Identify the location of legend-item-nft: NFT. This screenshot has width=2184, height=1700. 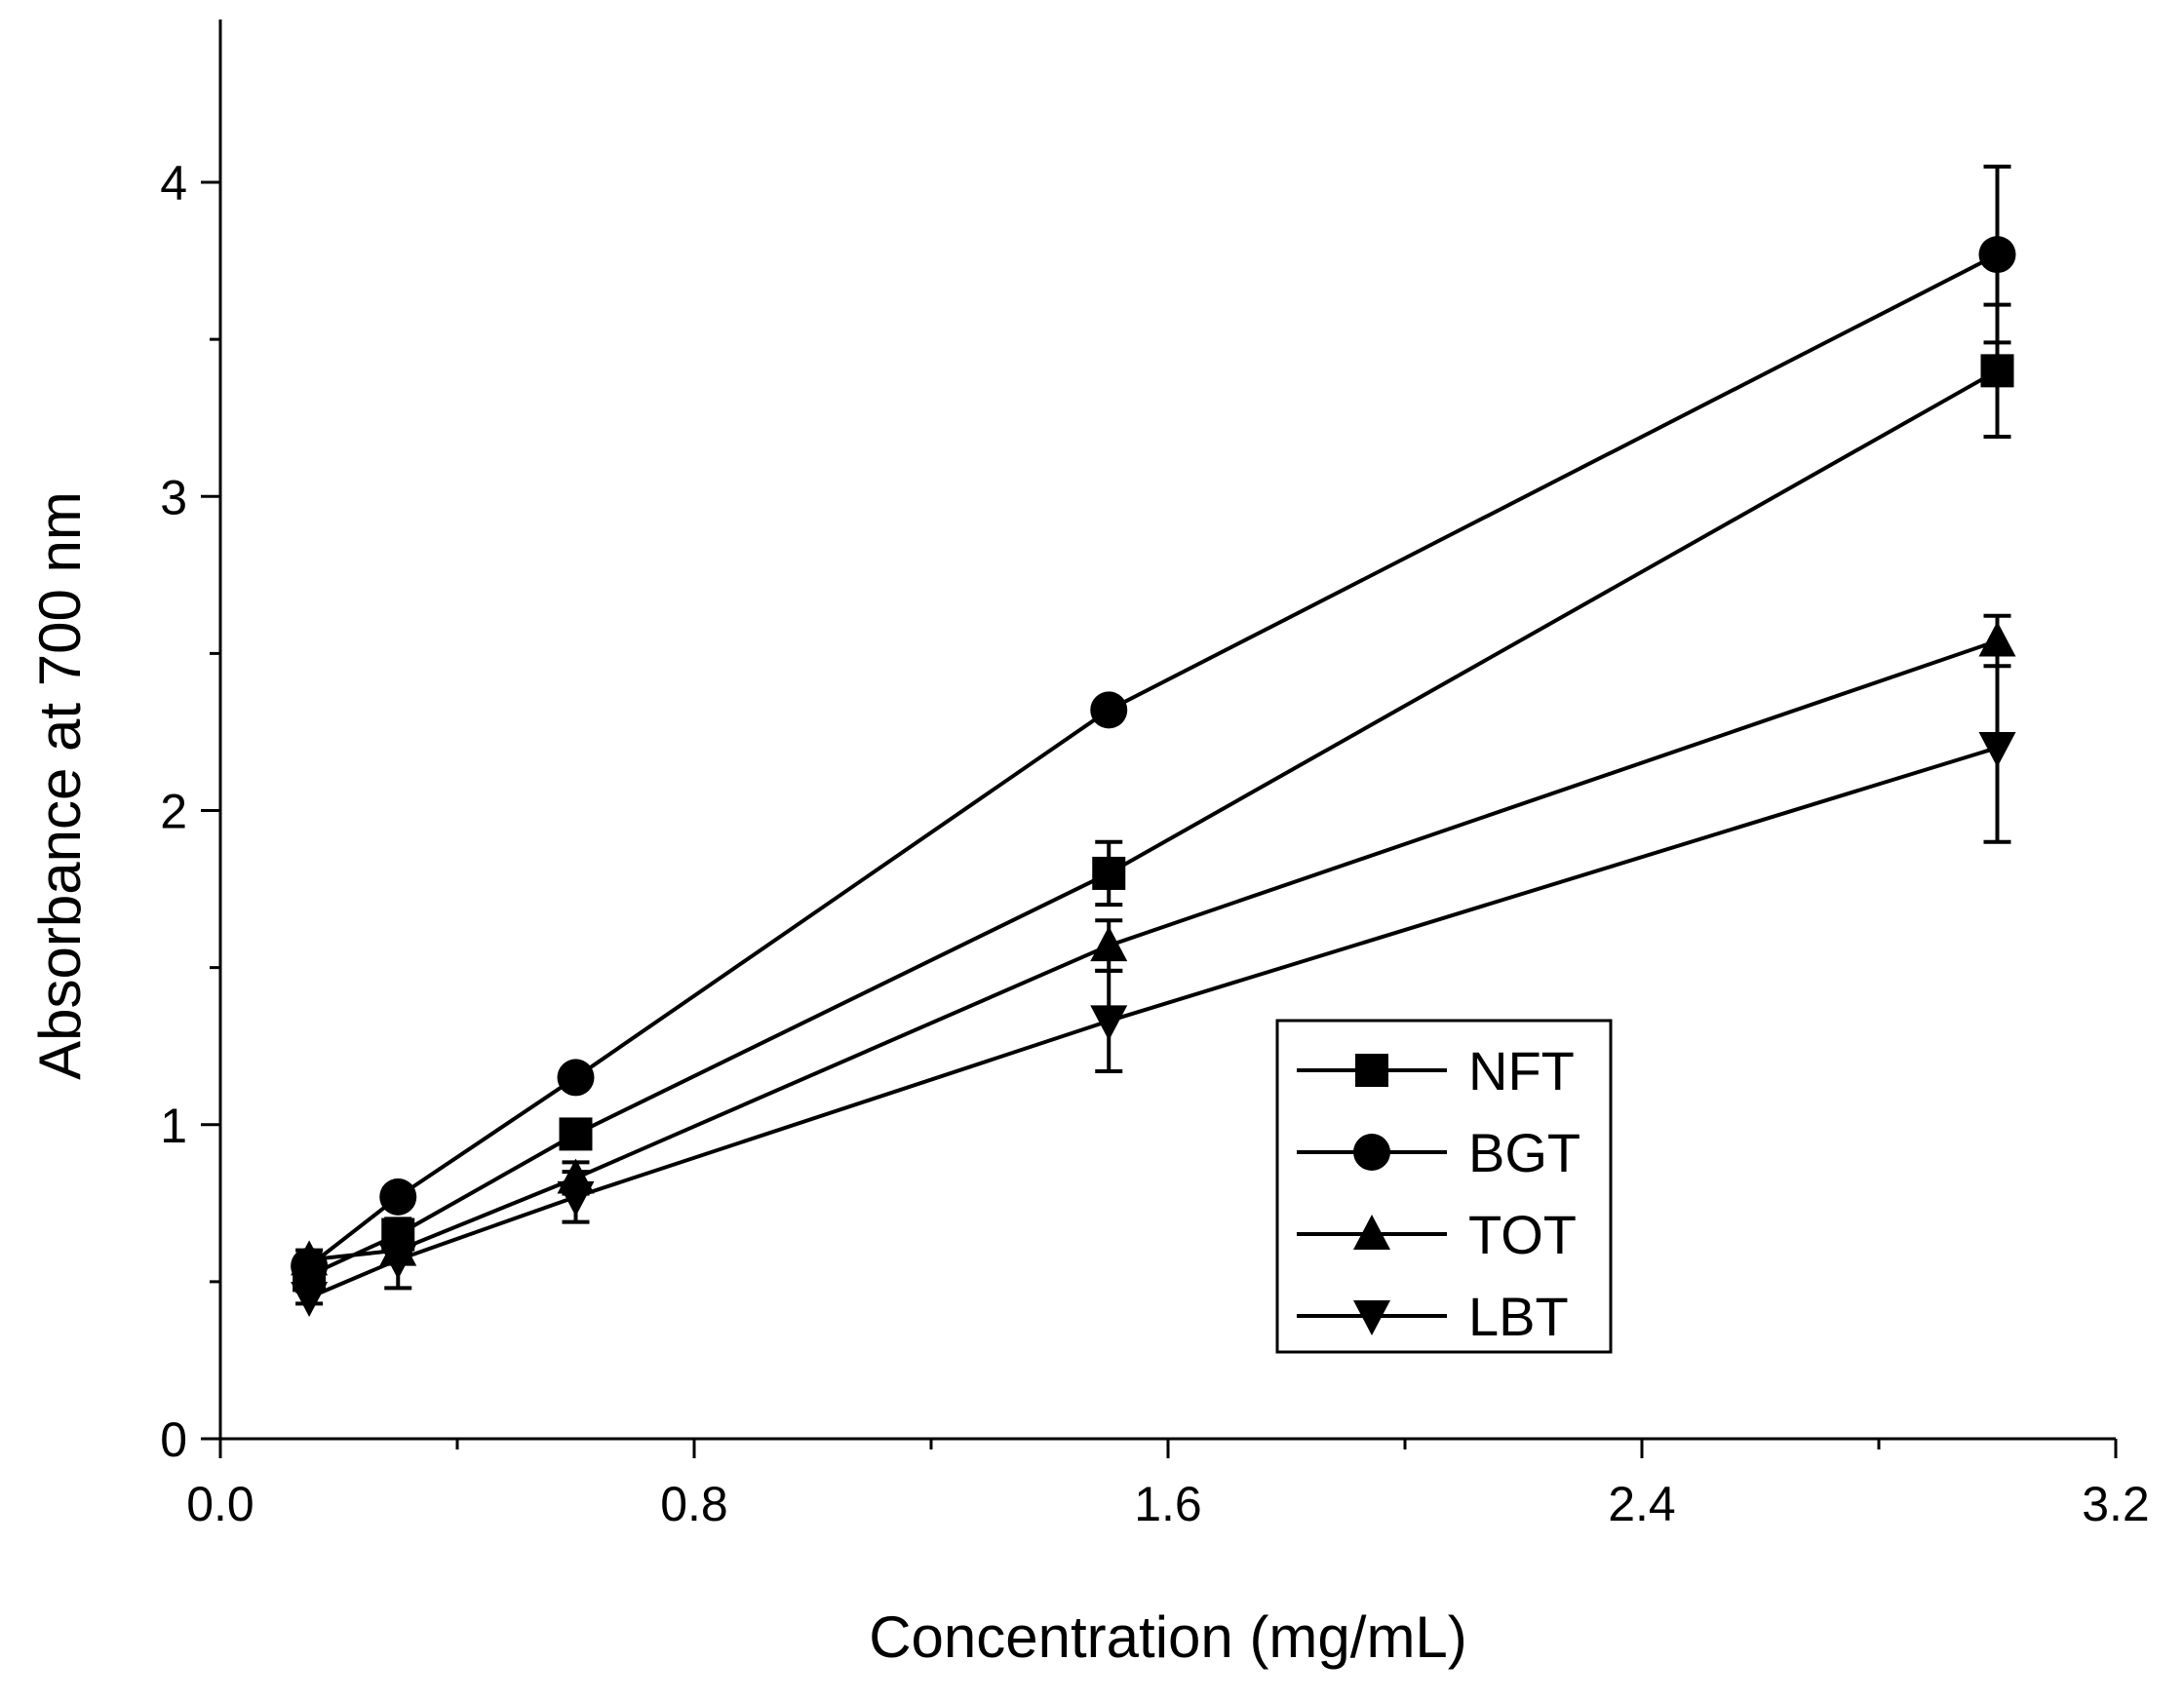
(1436, 1070).